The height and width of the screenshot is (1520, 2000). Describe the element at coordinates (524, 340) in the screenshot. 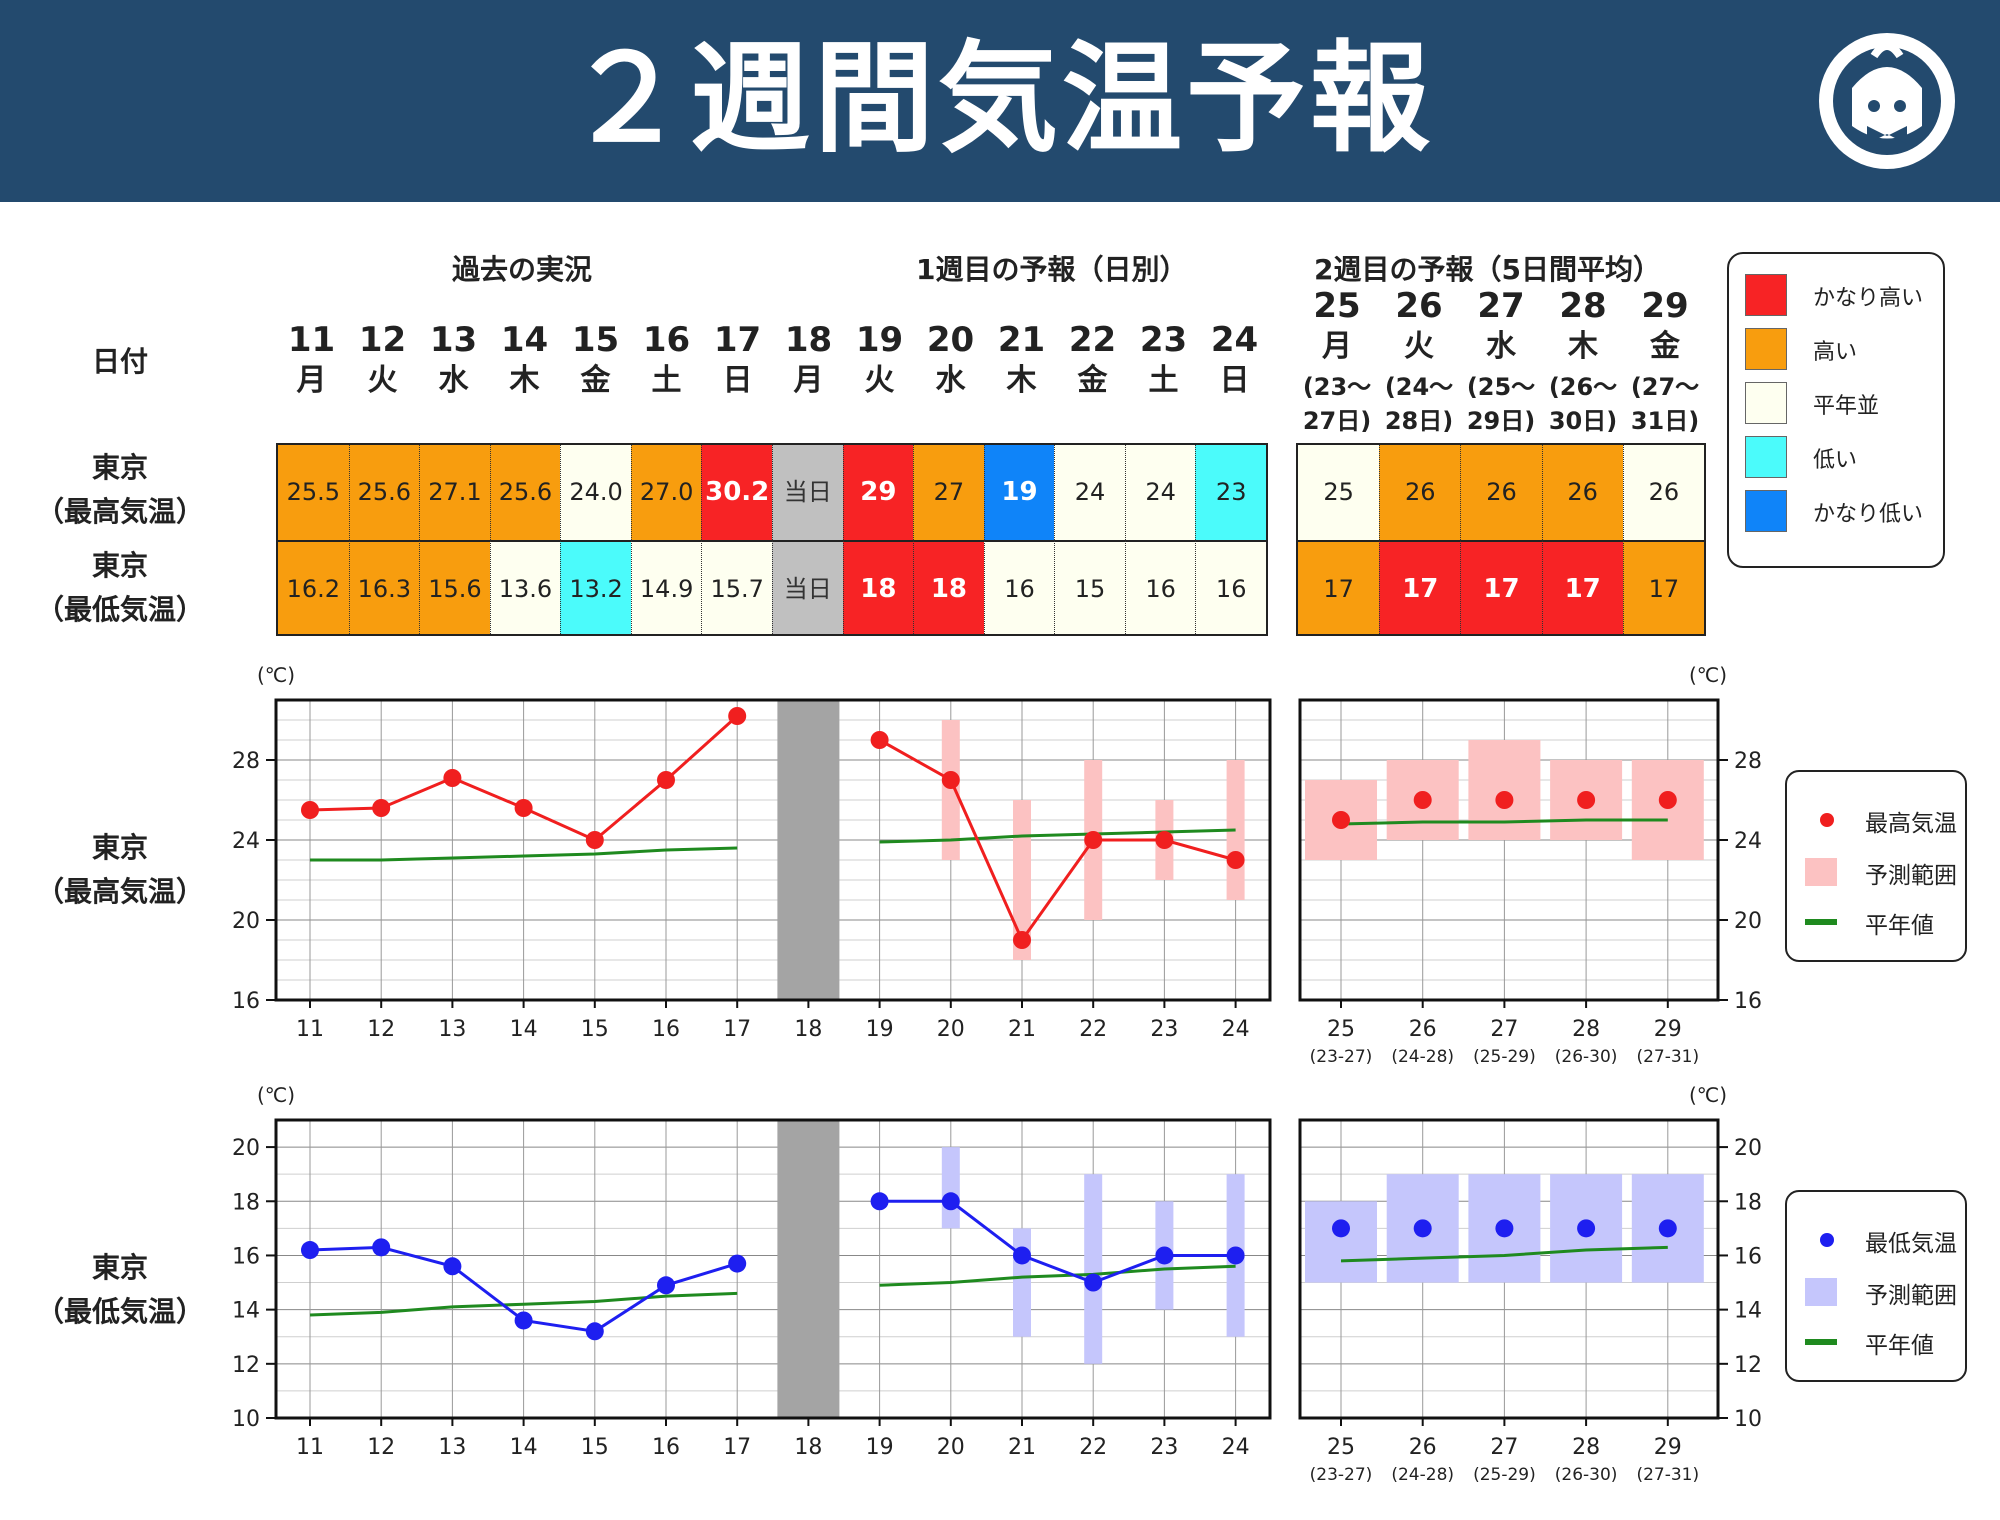

I see `date-number: 14` at that location.